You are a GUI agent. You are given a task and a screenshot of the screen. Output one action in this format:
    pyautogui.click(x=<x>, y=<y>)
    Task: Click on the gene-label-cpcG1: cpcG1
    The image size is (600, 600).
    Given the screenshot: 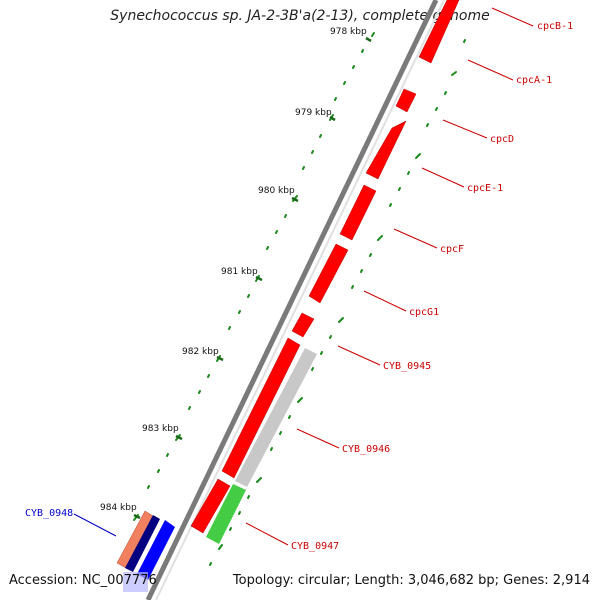 What is the action you would take?
    pyautogui.click(x=424, y=312)
    